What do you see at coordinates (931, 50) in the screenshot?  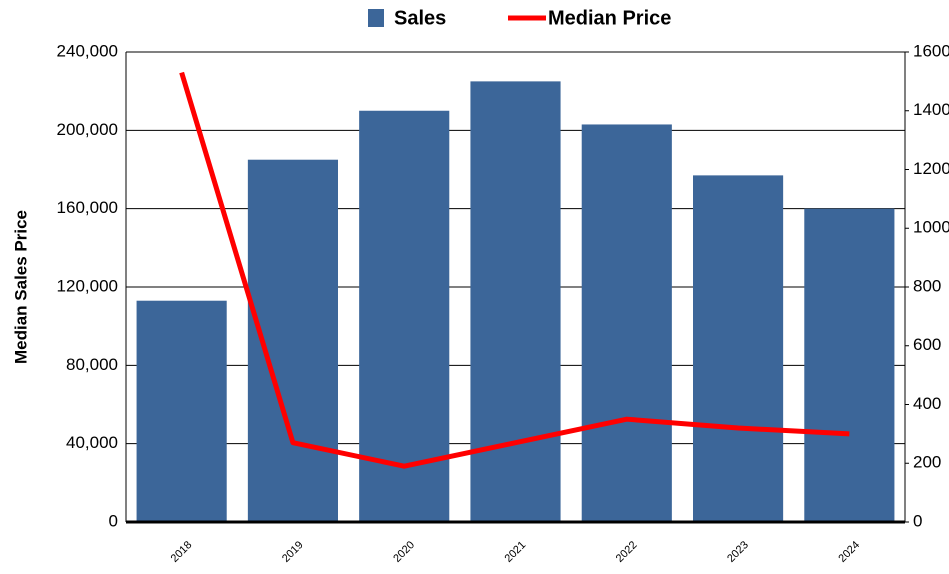 I see `y2-tick-label: 1600` at bounding box center [931, 50].